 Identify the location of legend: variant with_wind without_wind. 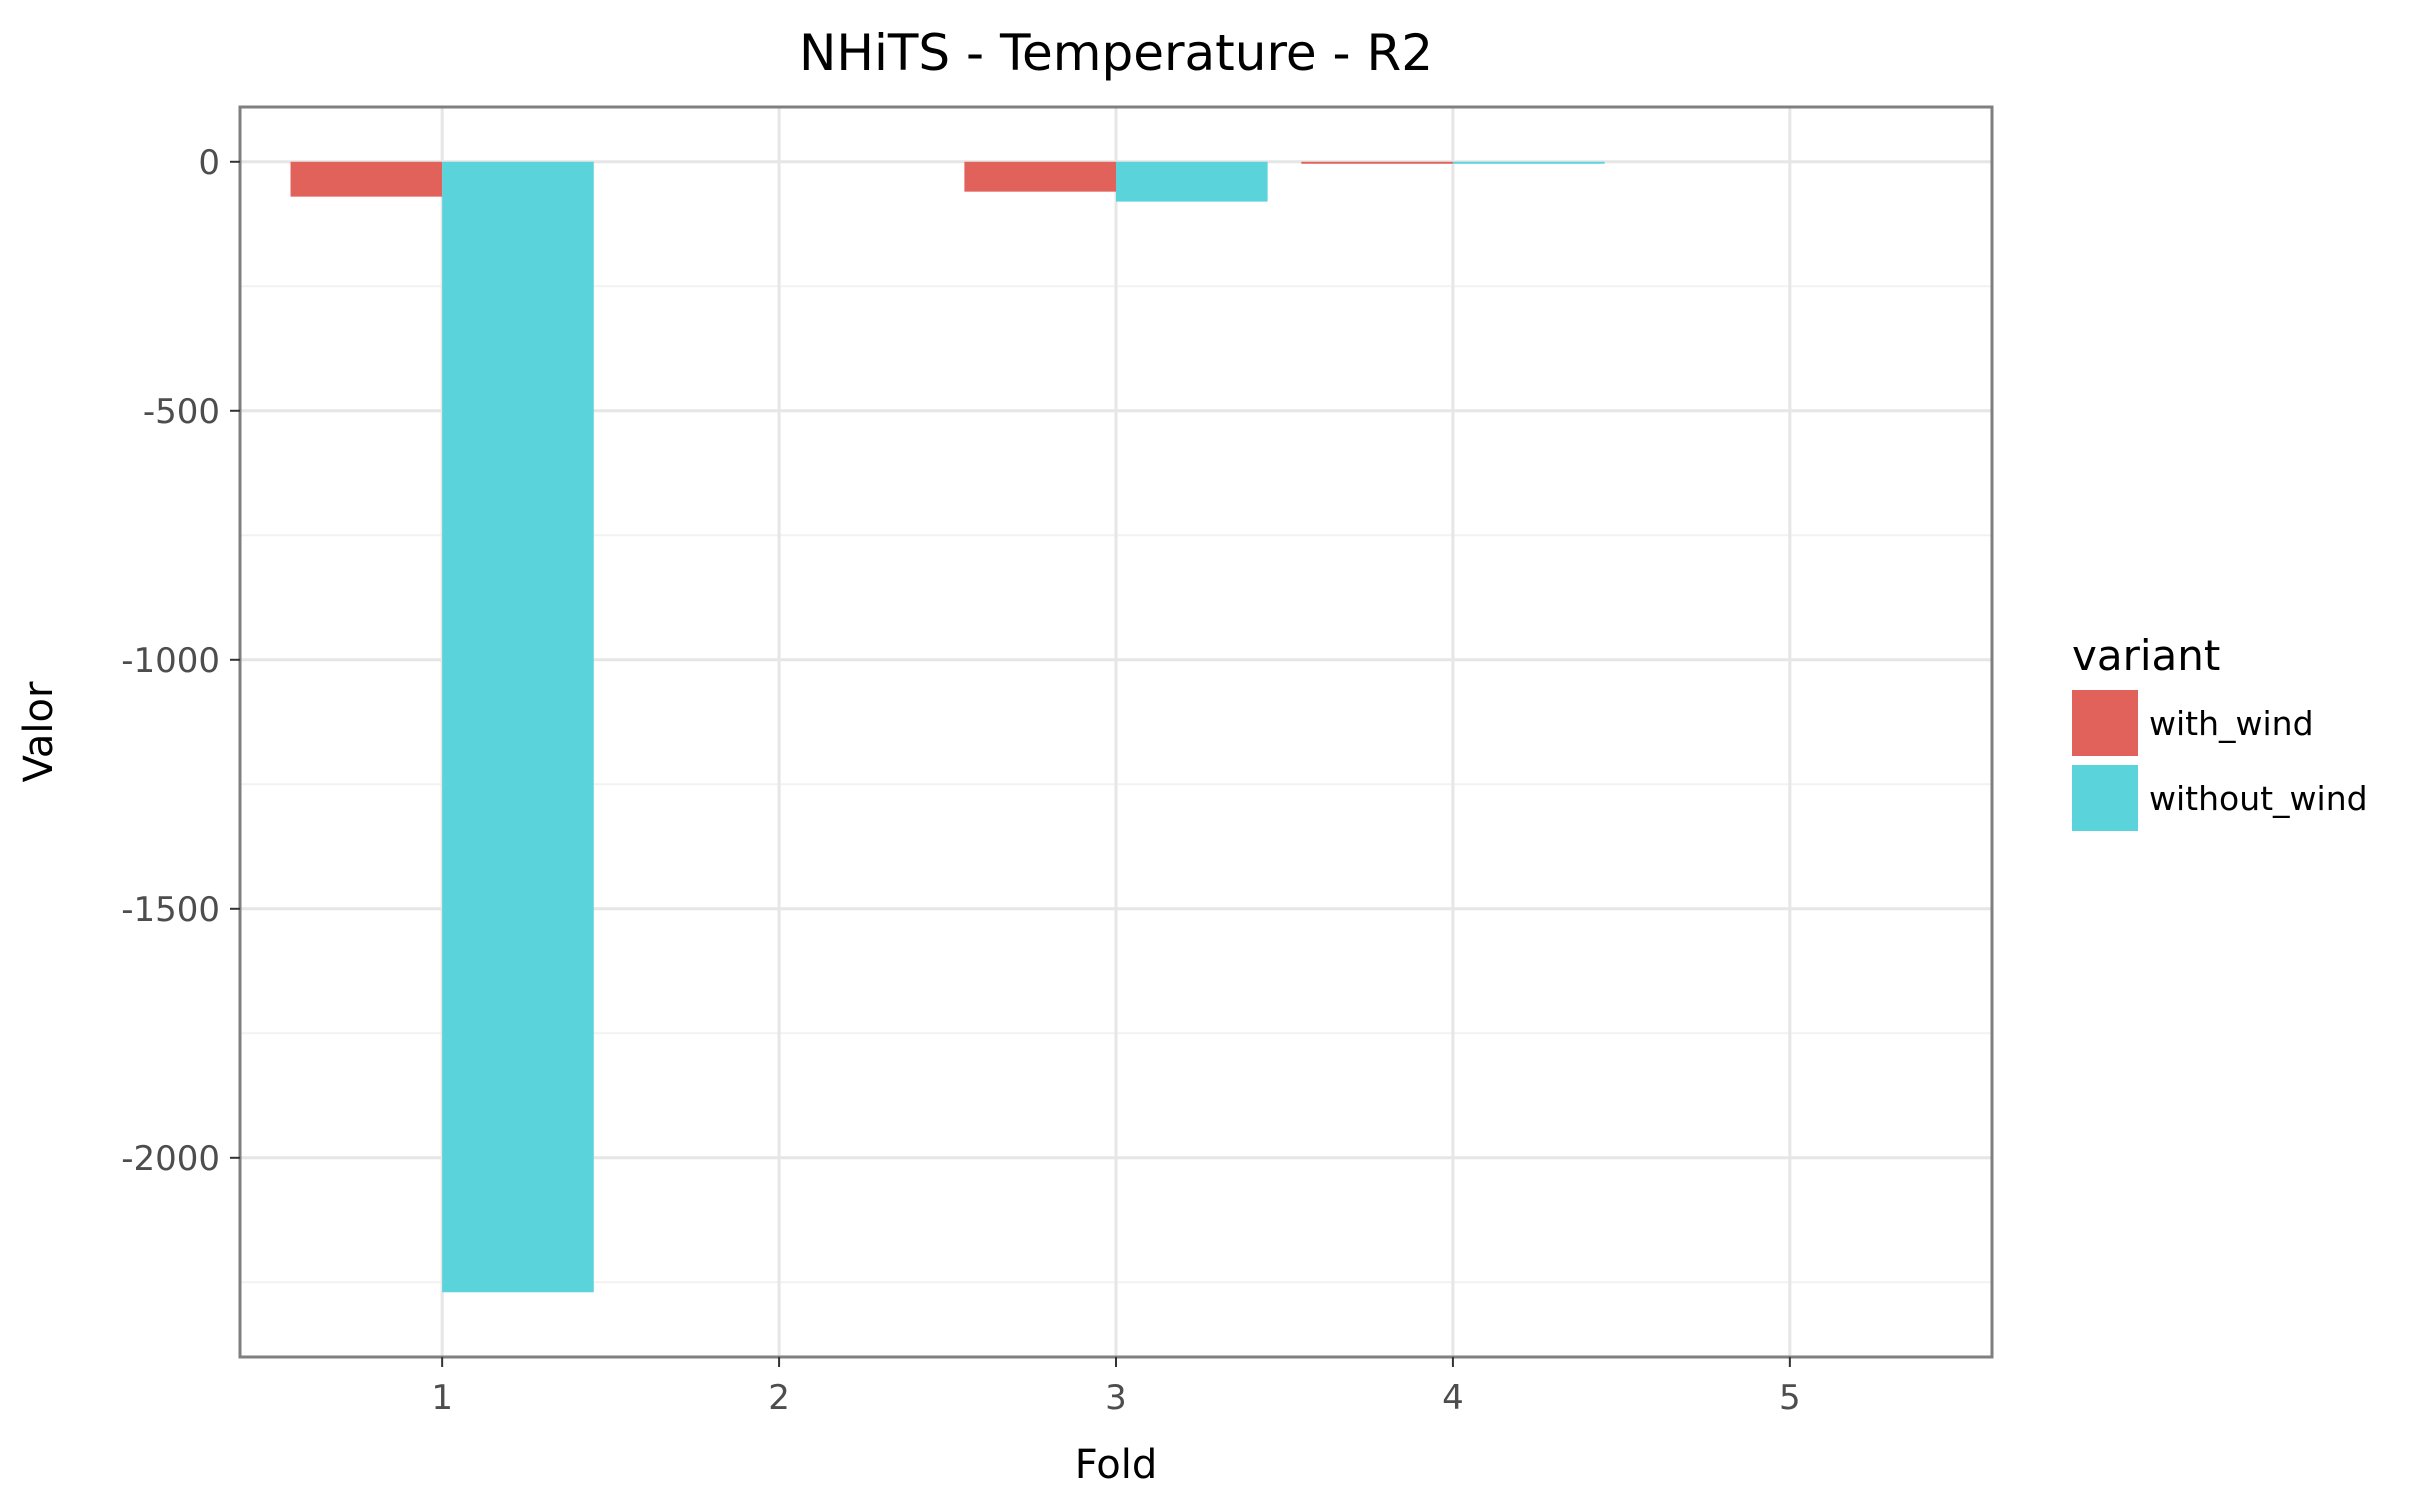
(2220, 731).